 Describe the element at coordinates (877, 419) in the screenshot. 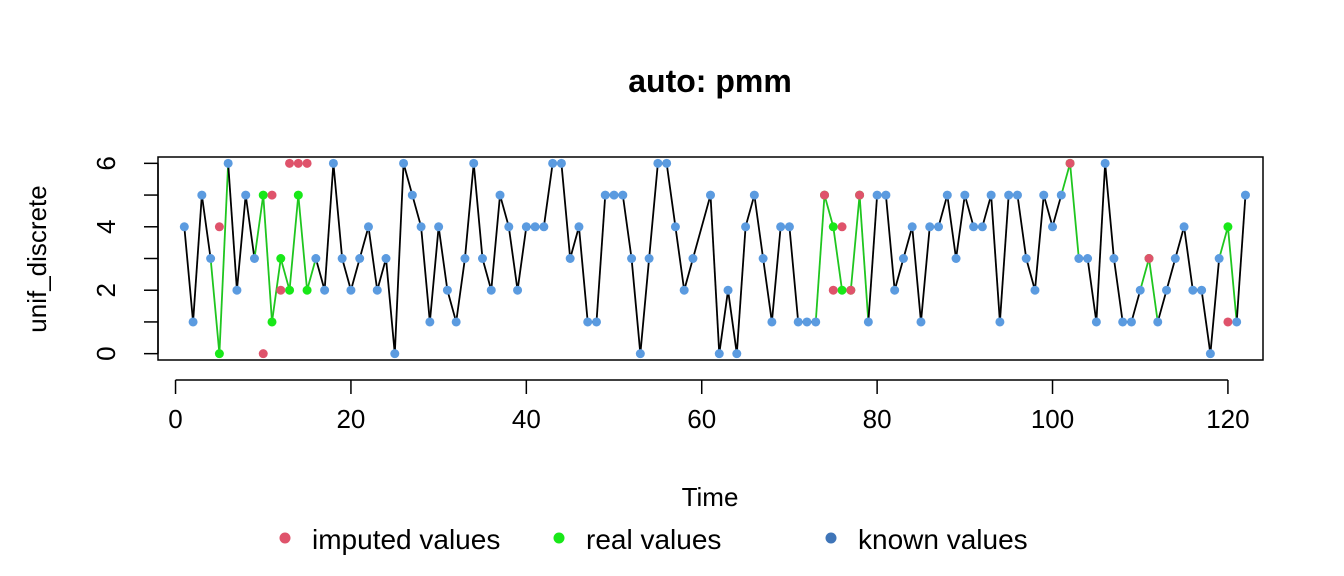

I see `x-tick-label: 80` at that location.